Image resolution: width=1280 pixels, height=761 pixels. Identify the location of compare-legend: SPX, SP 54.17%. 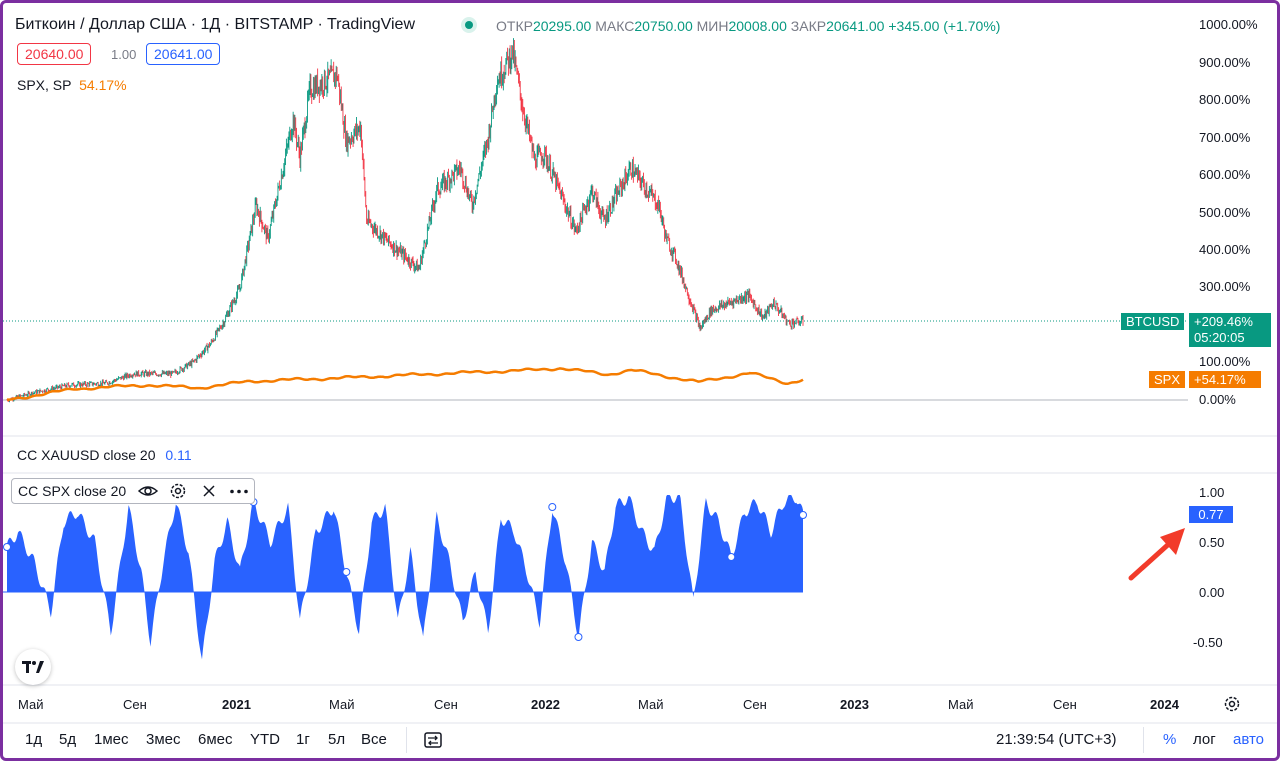
(72, 85).